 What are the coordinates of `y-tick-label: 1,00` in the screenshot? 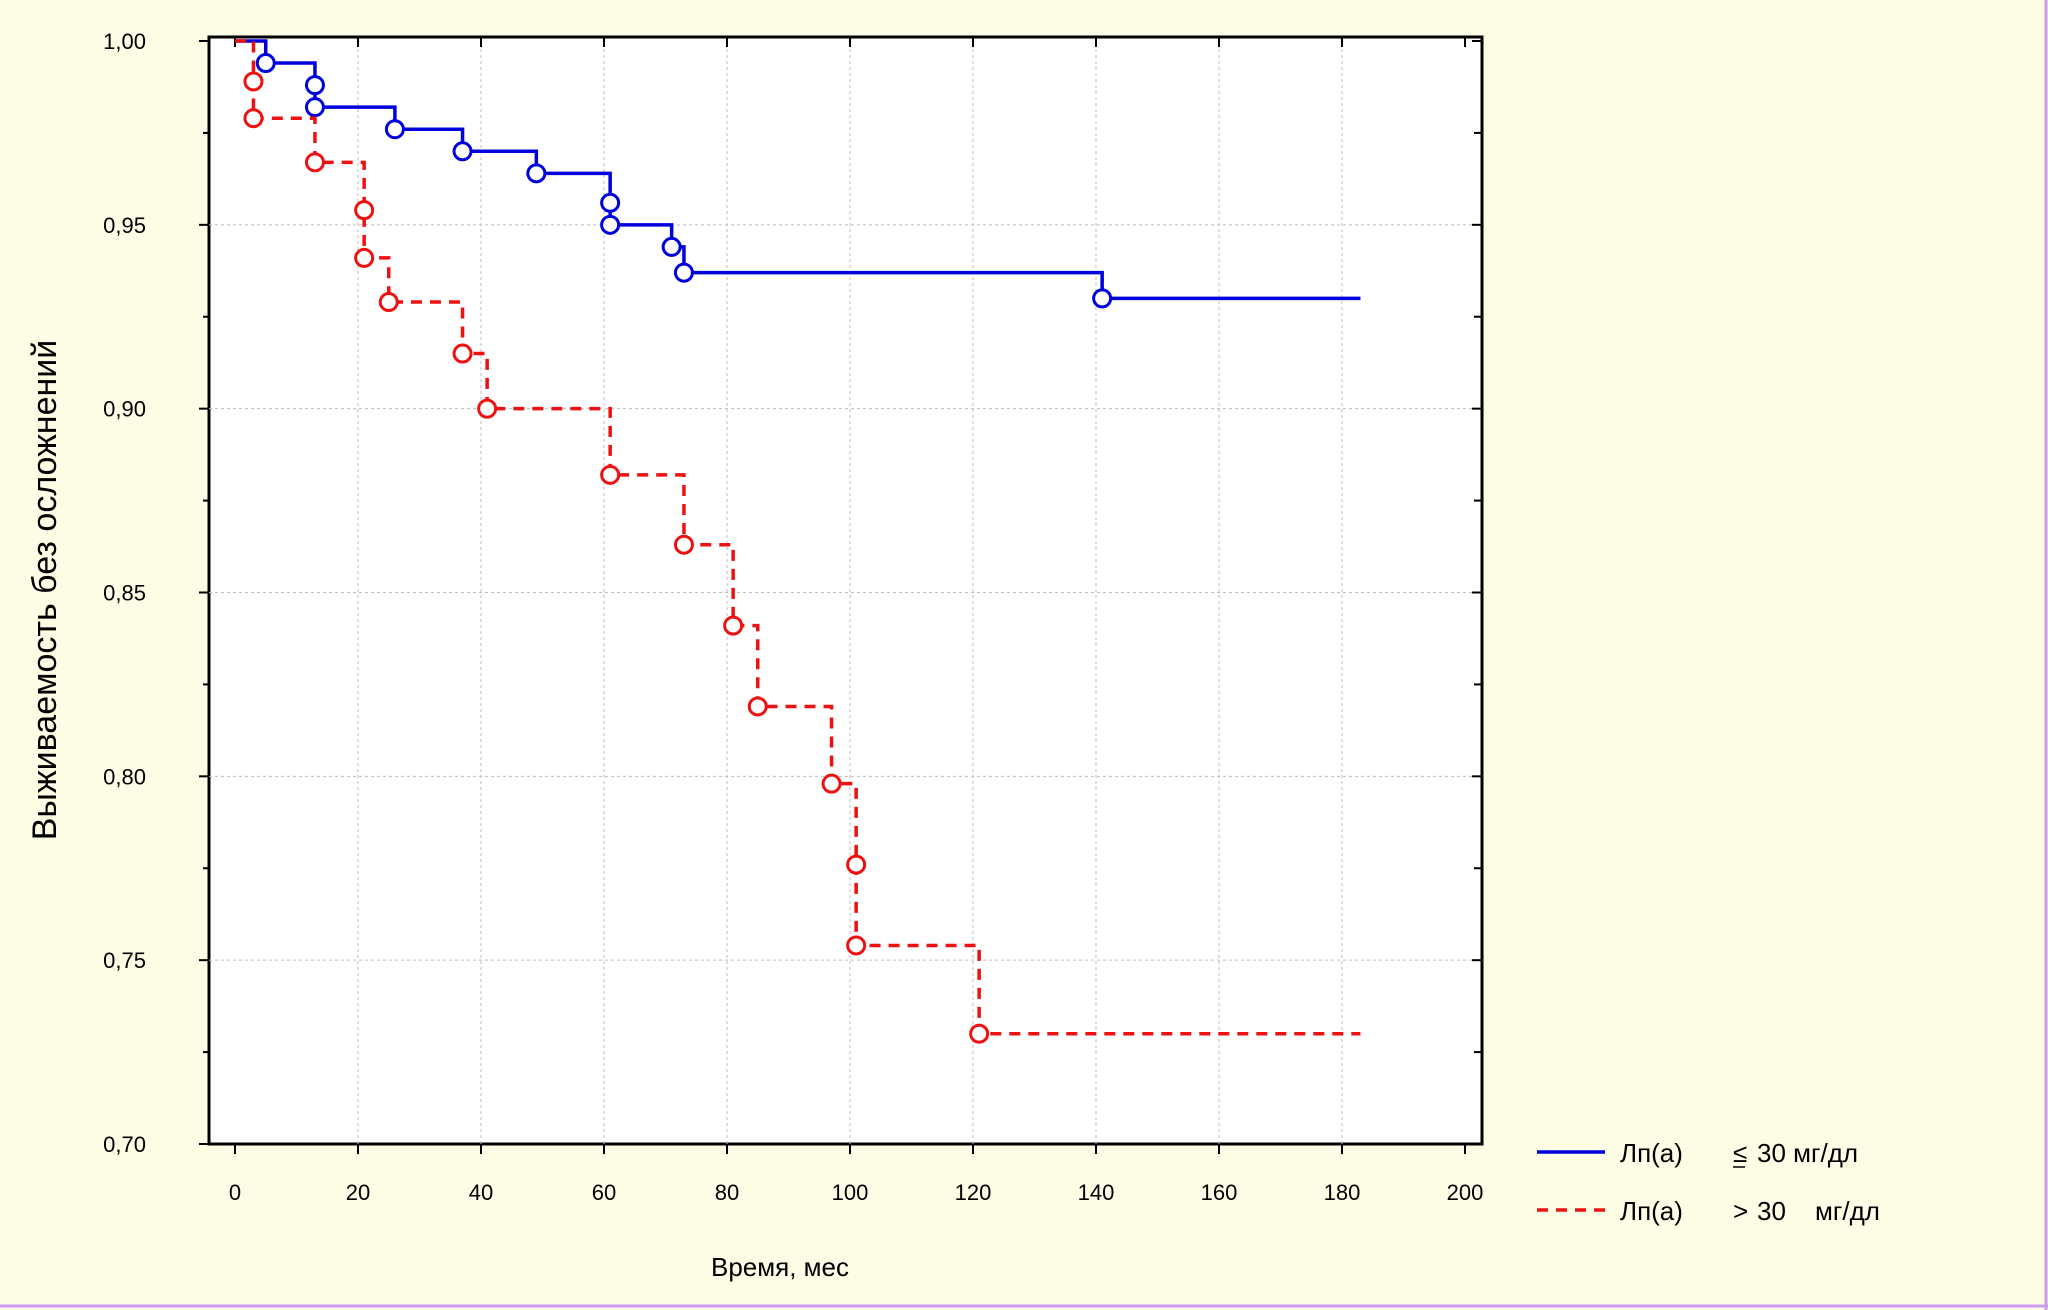 It's located at (124, 41).